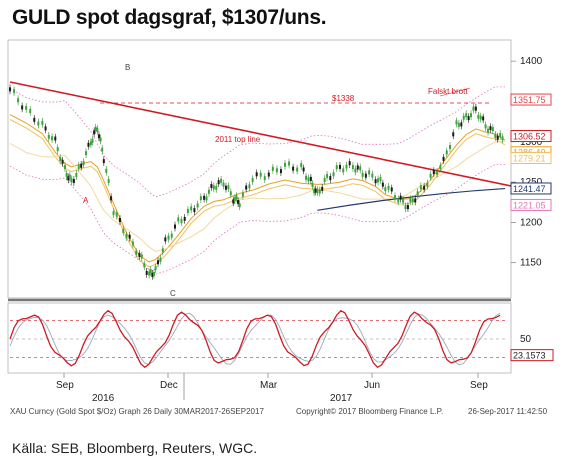 The image size is (563, 466). I want to click on price-y-tick-label: 1300, so click(531, 142).